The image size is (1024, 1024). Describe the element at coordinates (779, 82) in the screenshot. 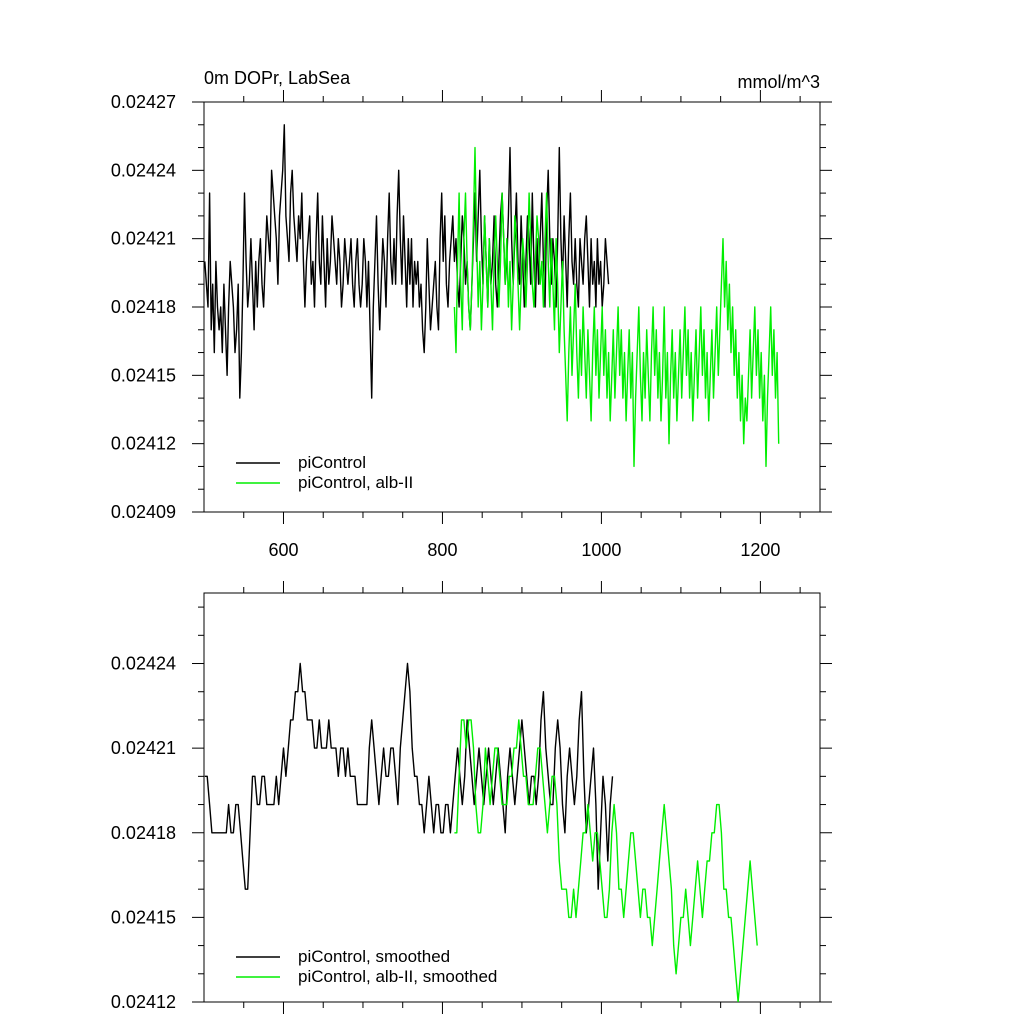

I see `units-label: mmol/m^3` at that location.